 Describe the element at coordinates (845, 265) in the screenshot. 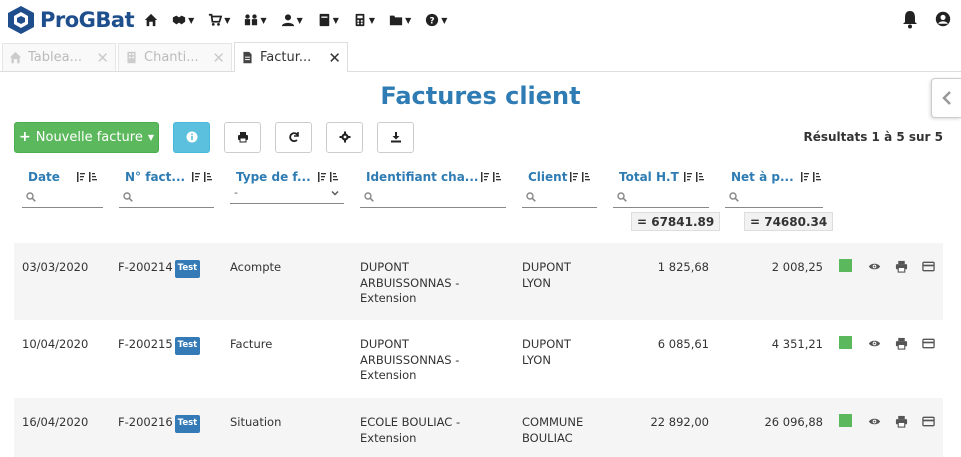

I see `status-indicator` at that location.